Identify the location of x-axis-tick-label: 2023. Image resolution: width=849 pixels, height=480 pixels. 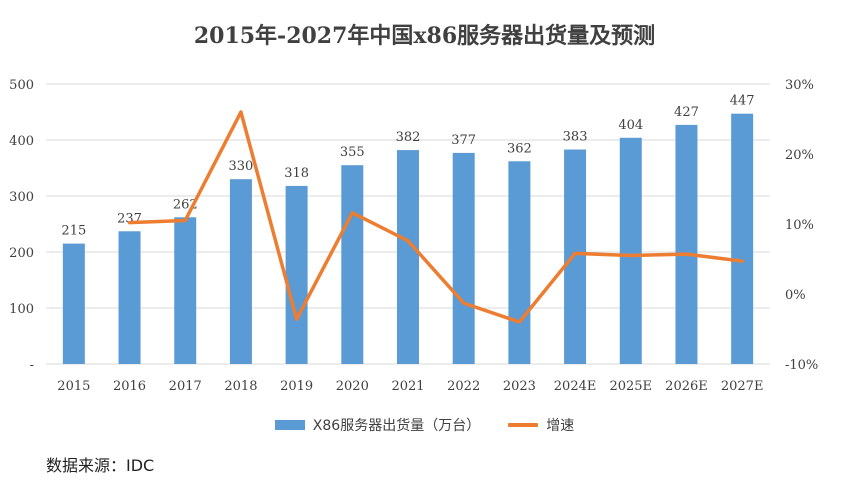
(519, 386).